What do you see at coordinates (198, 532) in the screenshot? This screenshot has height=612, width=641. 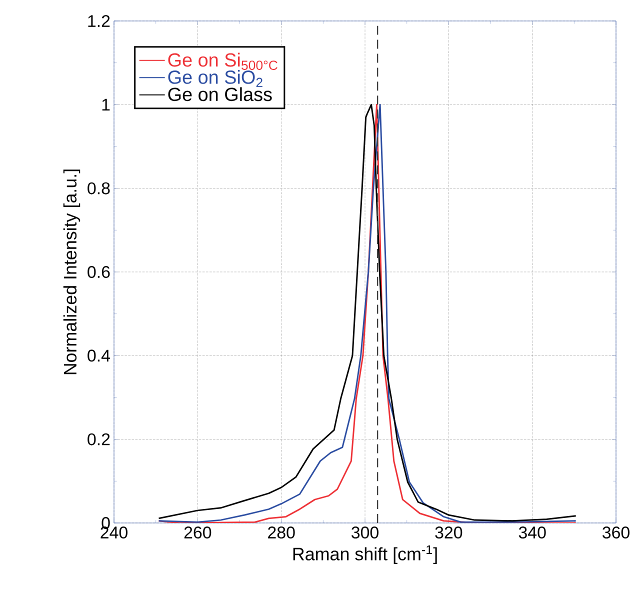 I see `x-tick-label: 260` at bounding box center [198, 532].